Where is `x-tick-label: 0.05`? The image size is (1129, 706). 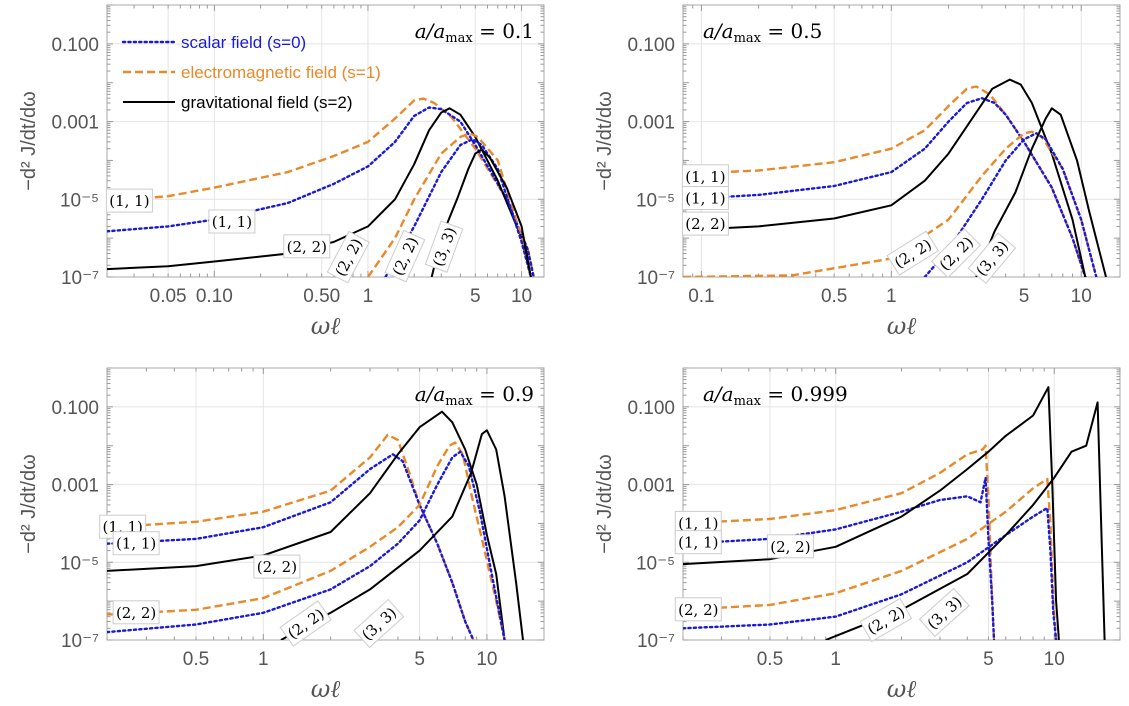
x-tick-label: 0.05 is located at coordinates (168, 296).